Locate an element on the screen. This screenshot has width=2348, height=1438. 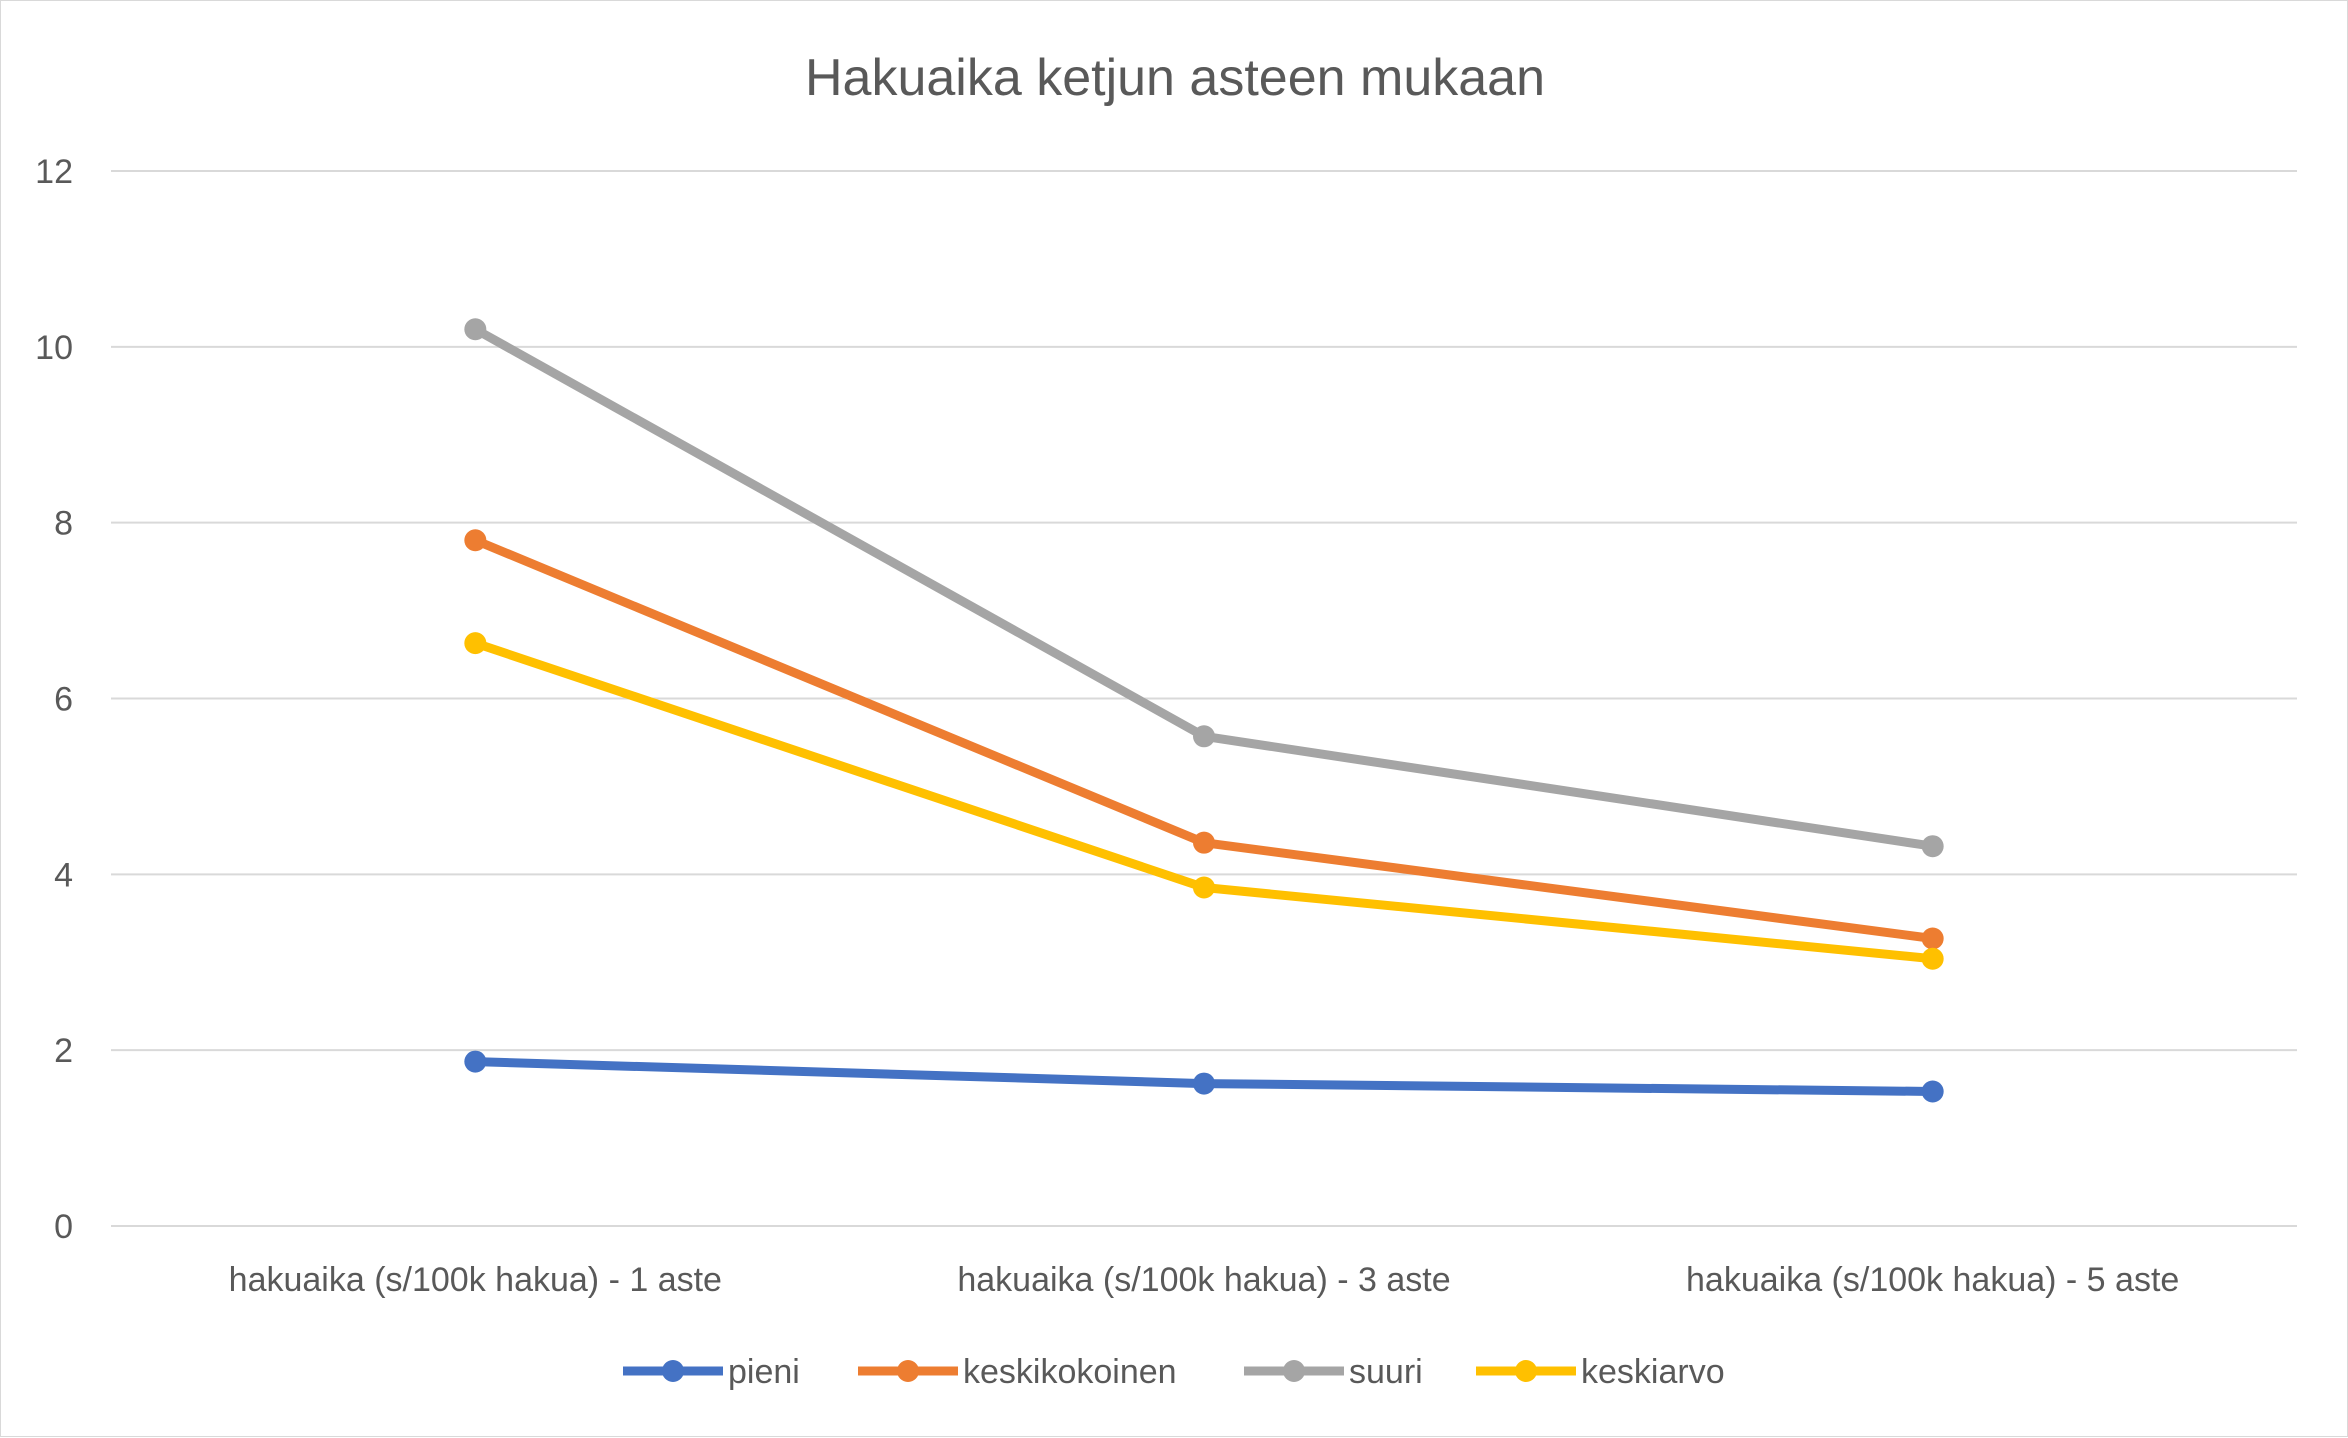
y-tick-label: 2 is located at coordinates (63, 1051).